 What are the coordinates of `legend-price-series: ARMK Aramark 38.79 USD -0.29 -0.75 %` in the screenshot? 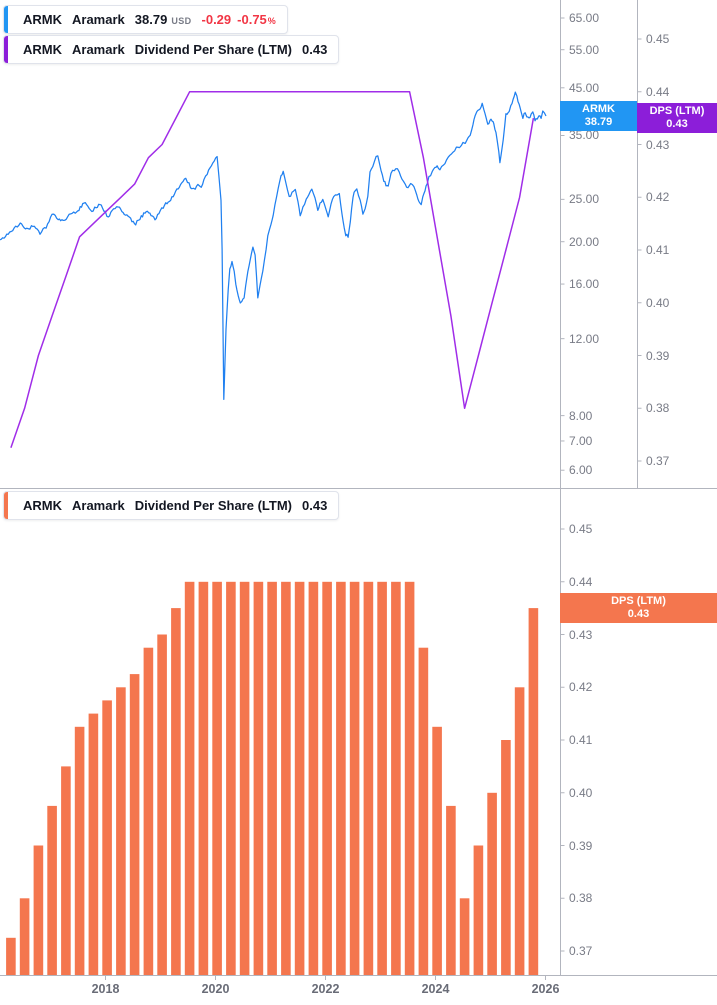 It's located at (145, 19).